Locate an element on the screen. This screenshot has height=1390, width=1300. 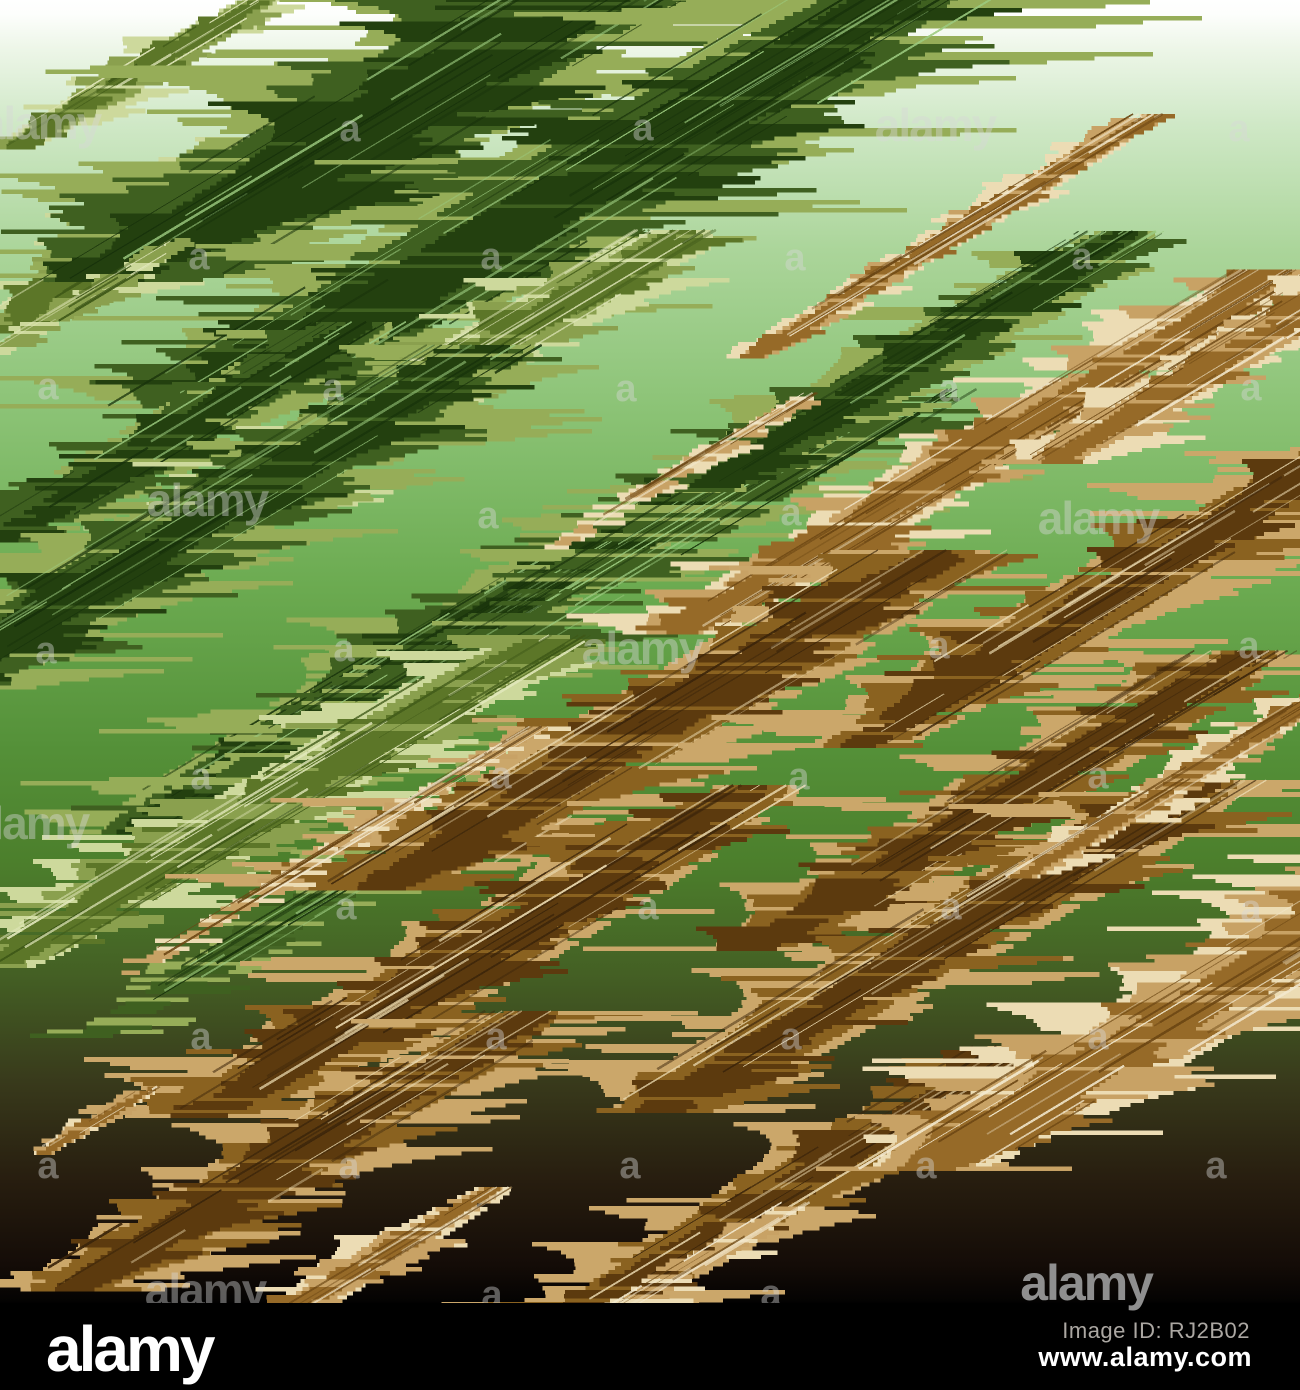
alamy-logo-bottom-right: alamy is located at coordinates (1087, 1283).